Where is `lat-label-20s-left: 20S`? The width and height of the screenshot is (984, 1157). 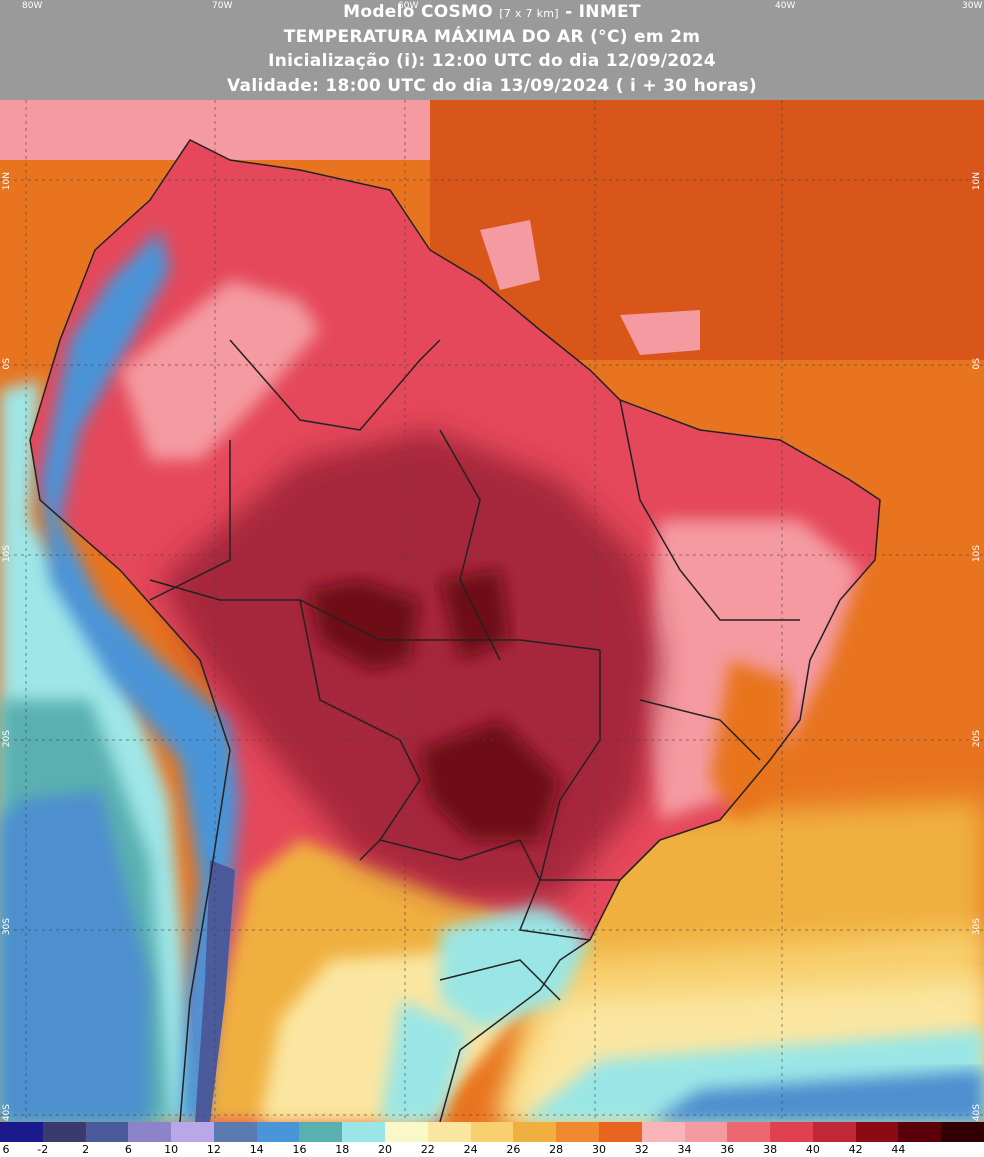 lat-label-20s-left: 20S is located at coordinates (7, 739).